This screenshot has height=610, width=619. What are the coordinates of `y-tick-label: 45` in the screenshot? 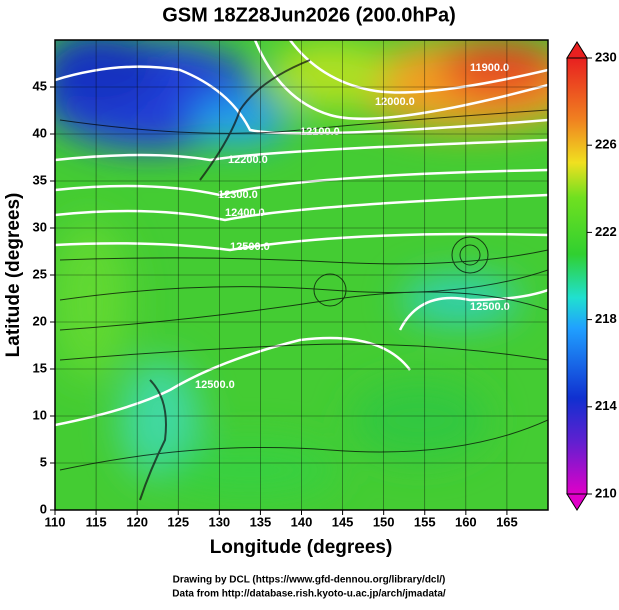 It's located at (40, 85).